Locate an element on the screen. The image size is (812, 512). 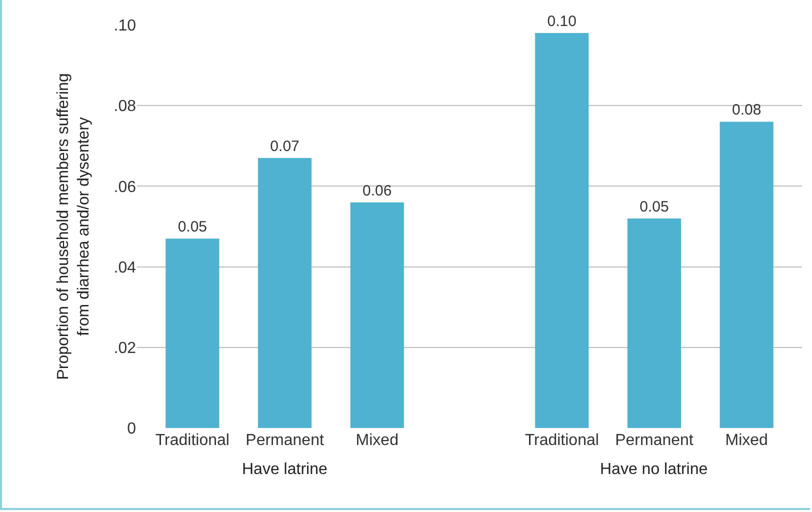
text: Have latrine is located at coordinates (285, 469).